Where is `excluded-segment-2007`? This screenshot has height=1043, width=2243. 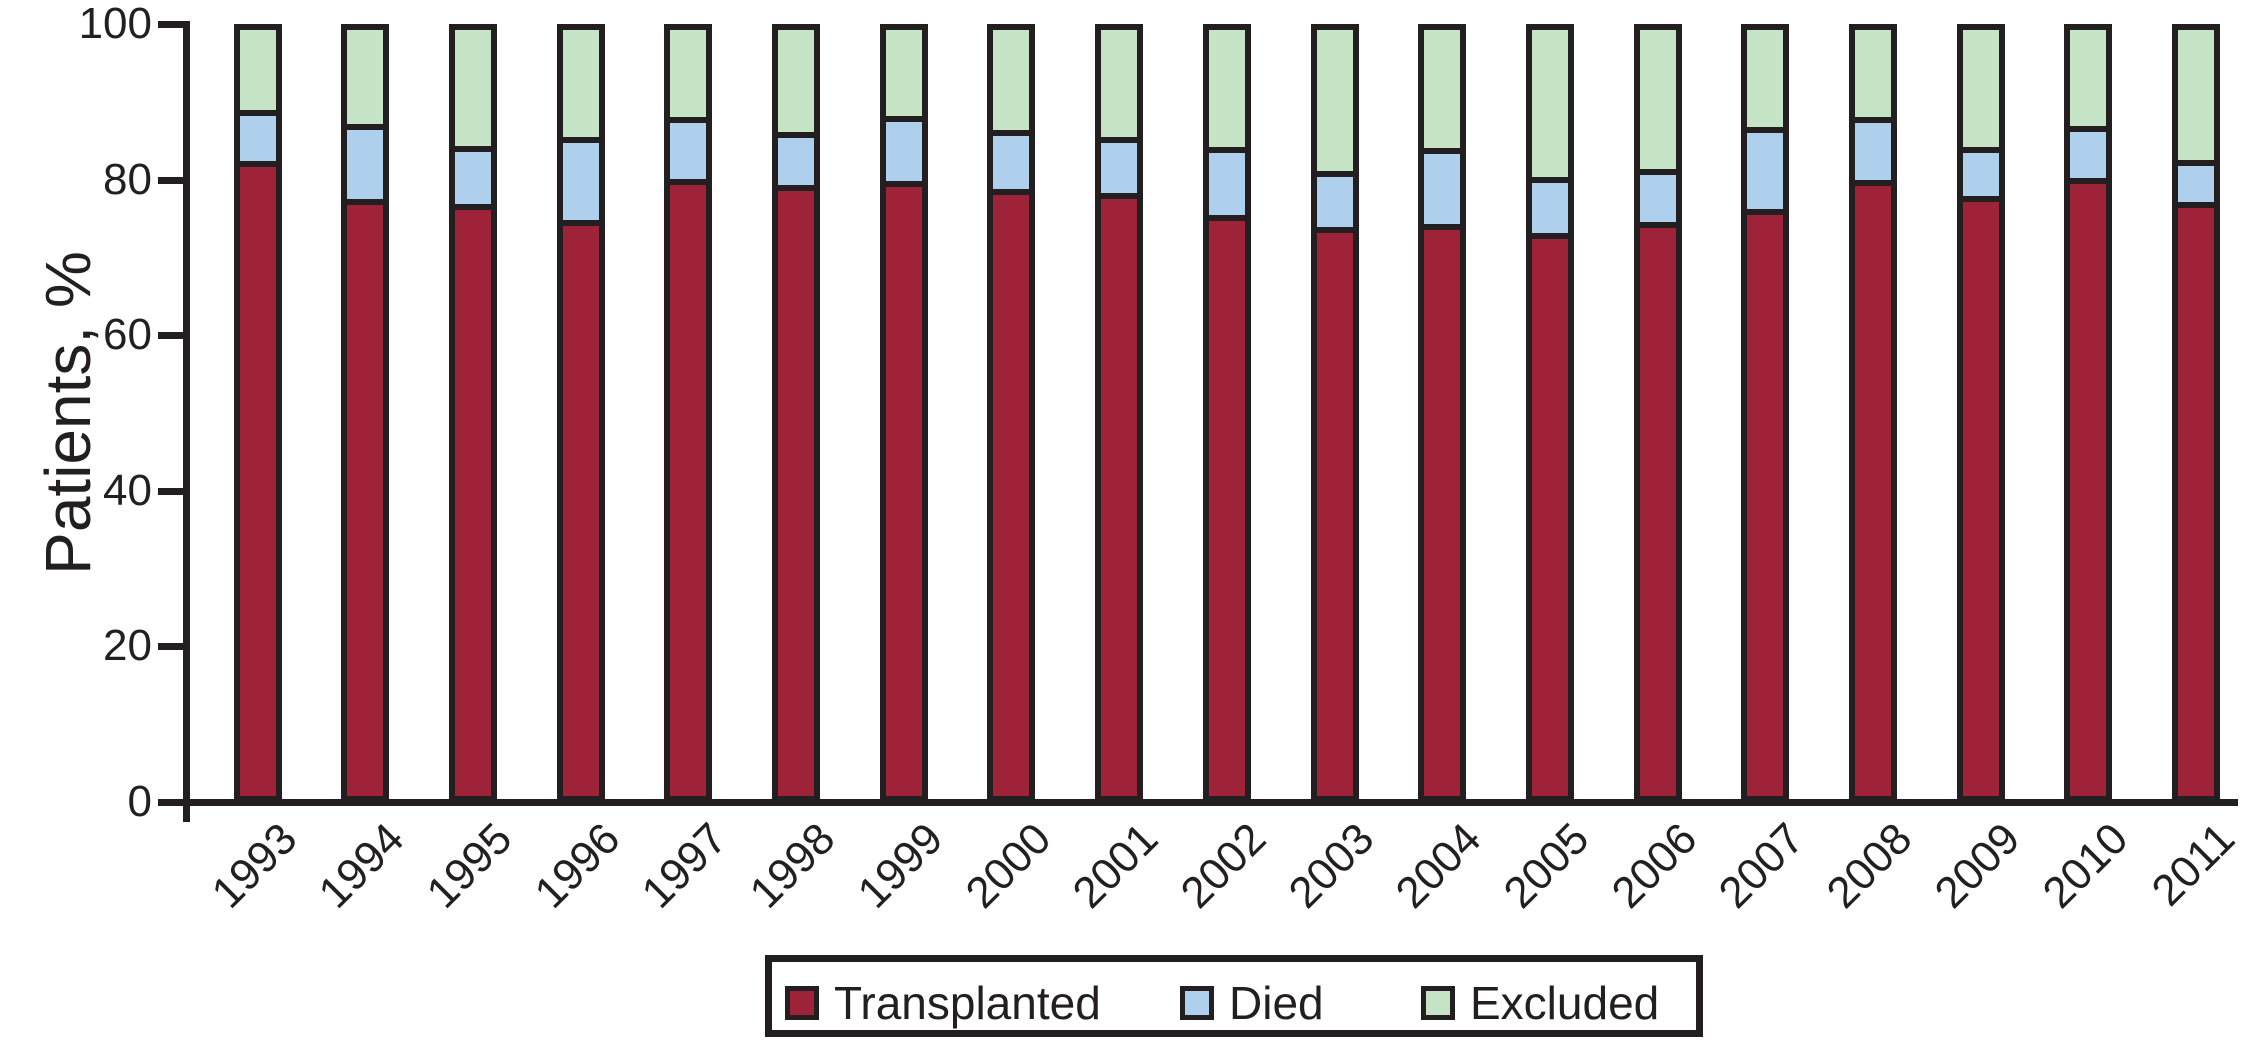 excluded-segment-2007 is located at coordinates (1765, 81).